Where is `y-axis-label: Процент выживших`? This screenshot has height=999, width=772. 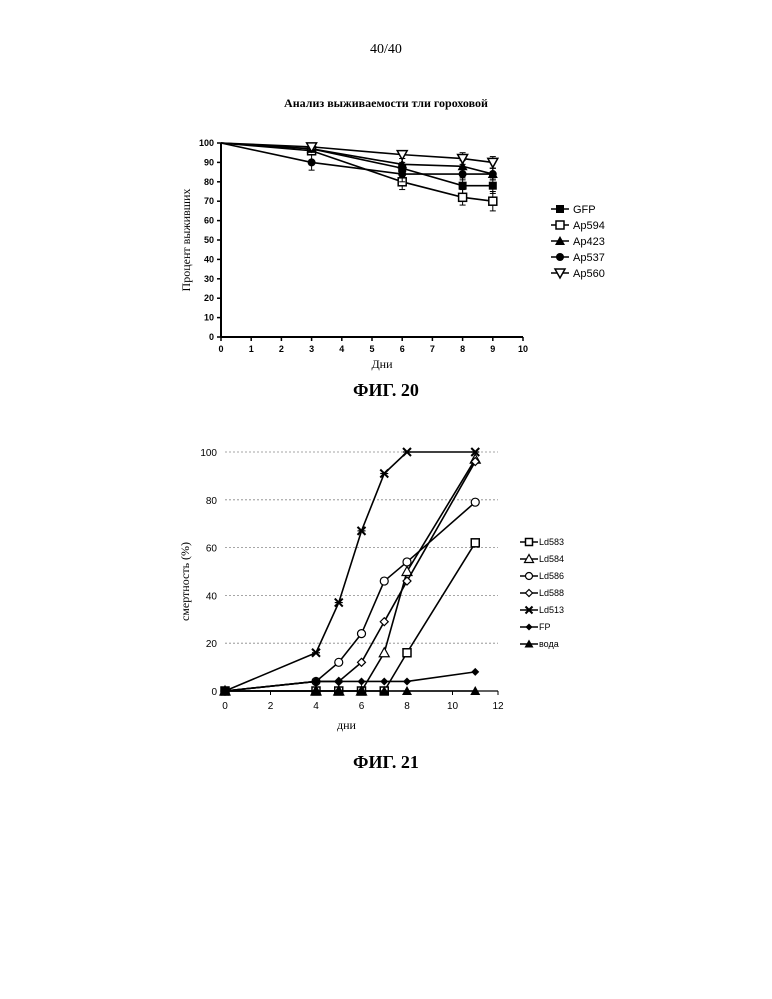
y-axis-label: Процент выживших is located at coordinates (186, 240).